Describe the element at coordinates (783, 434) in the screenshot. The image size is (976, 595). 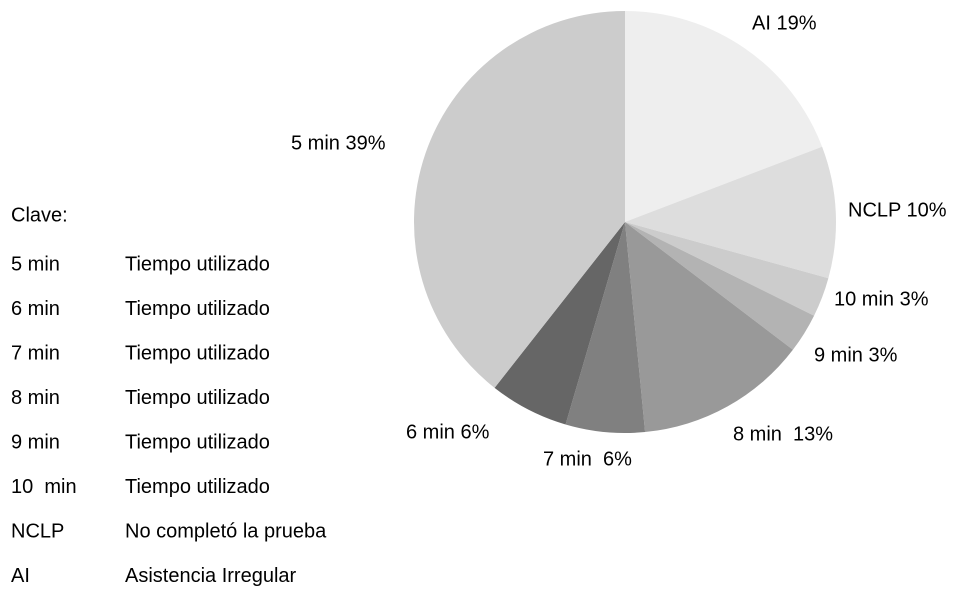
I see `slice-label: 8 min 13%` at that location.